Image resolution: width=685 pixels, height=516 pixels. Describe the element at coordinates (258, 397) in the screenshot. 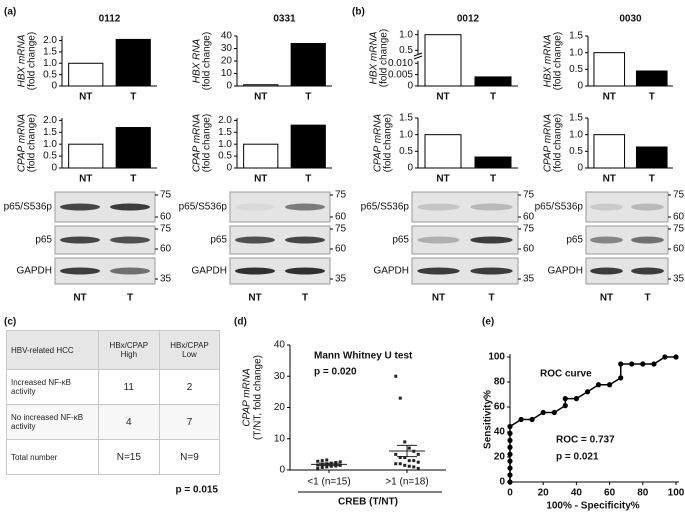

I see `y-axis-label: (T/NT, fold change)` at that location.